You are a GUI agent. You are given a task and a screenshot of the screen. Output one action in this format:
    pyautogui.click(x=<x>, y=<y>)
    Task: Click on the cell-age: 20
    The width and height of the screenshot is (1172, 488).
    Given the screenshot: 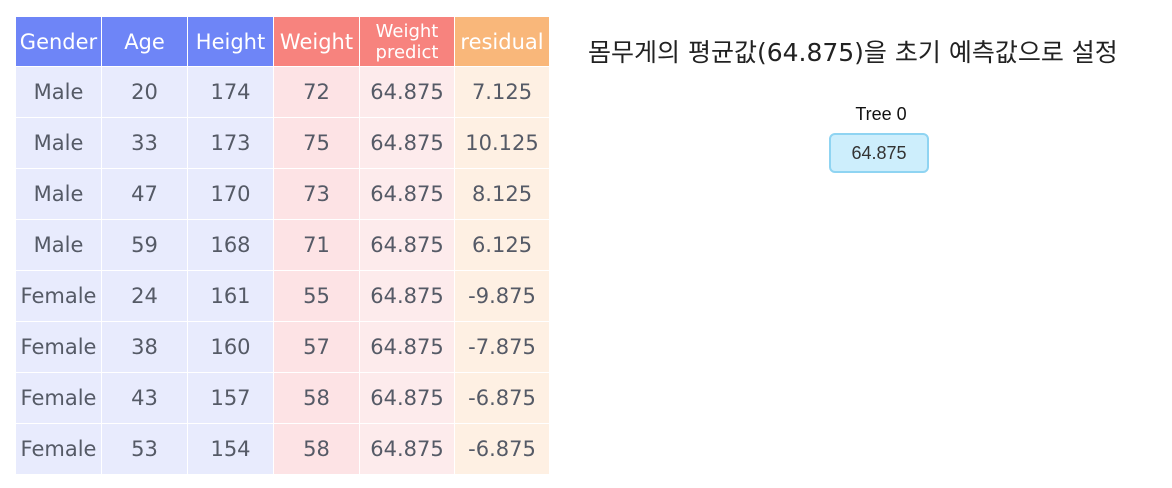 What is the action you would take?
    pyautogui.click(x=145, y=91)
    